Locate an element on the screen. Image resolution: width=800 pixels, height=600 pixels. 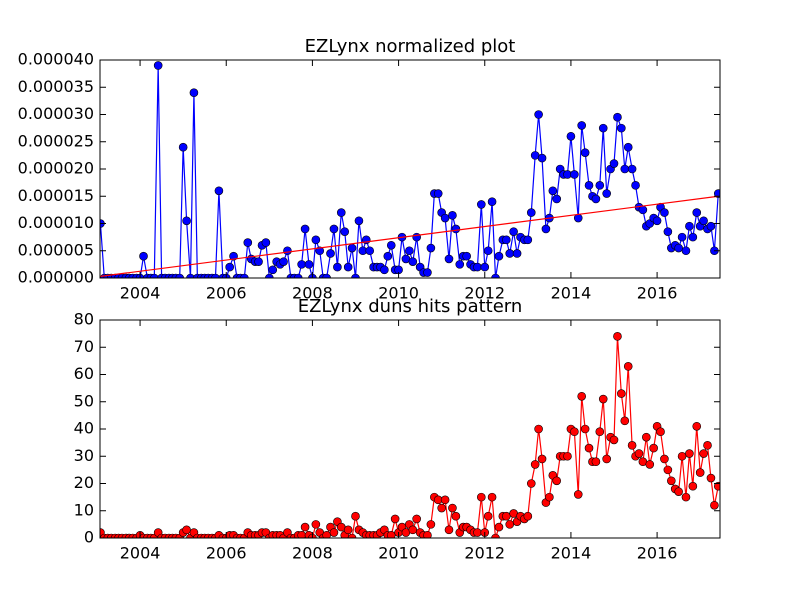
y-tick-label: 0.000000 is located at coordinates (56, 277).